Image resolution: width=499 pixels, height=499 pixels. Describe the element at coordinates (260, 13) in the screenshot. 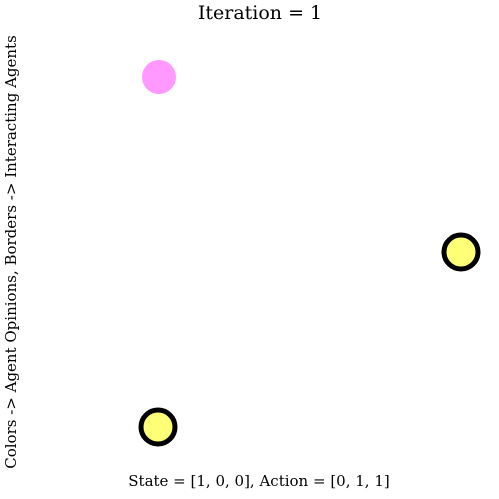

I see `figure-title: Iteration = 1` at that location.